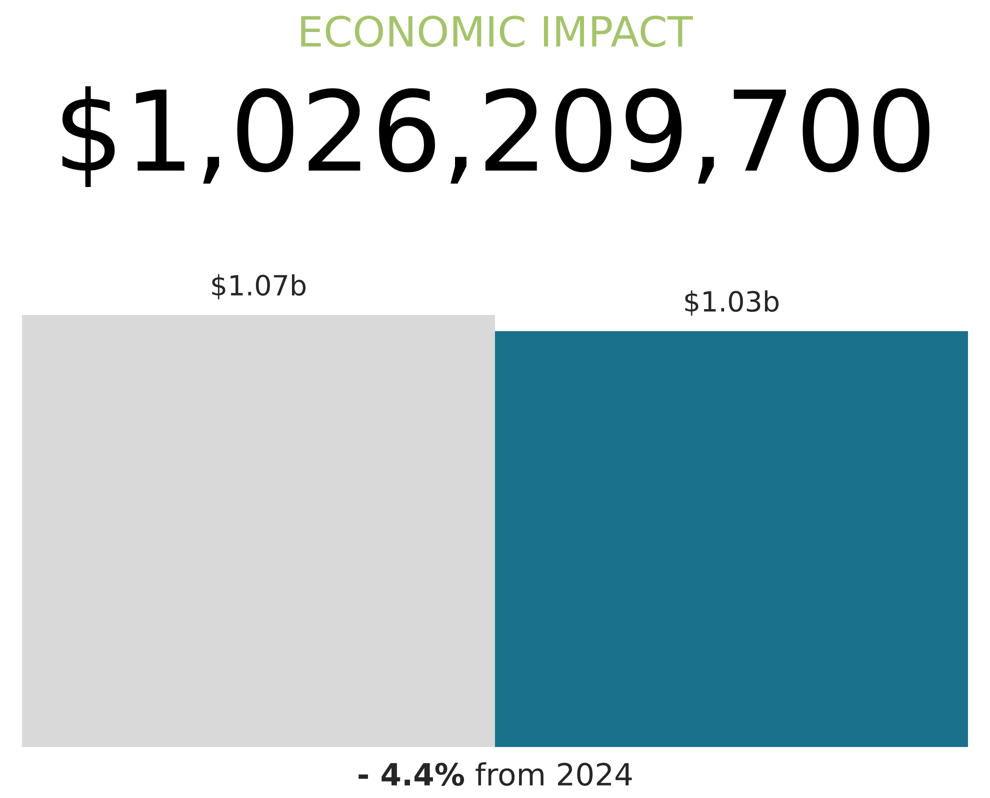 This screenshot has height=798, width=990. What do you see at coordinates (497, 32) in the screenshot?
I see `chart-title: ECONOMIC IMPACT` at bounding box center [497, 32].